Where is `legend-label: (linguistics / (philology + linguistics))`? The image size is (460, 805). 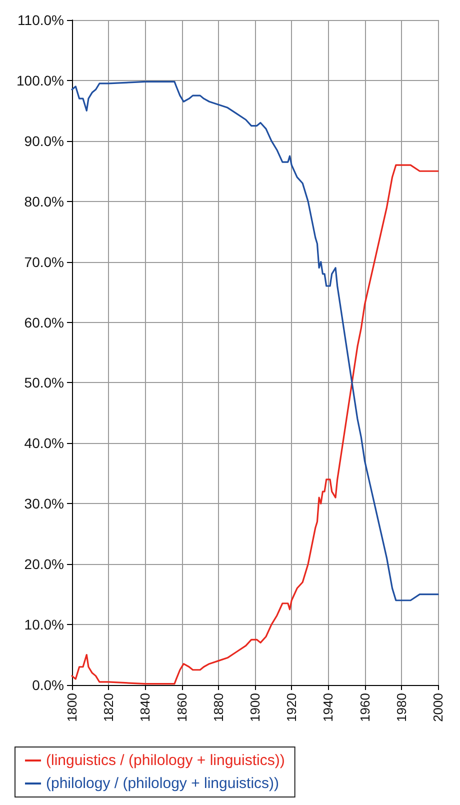 legend-label: (linguistics / (philology + linguistics)) is located at coordinates (165, 760).